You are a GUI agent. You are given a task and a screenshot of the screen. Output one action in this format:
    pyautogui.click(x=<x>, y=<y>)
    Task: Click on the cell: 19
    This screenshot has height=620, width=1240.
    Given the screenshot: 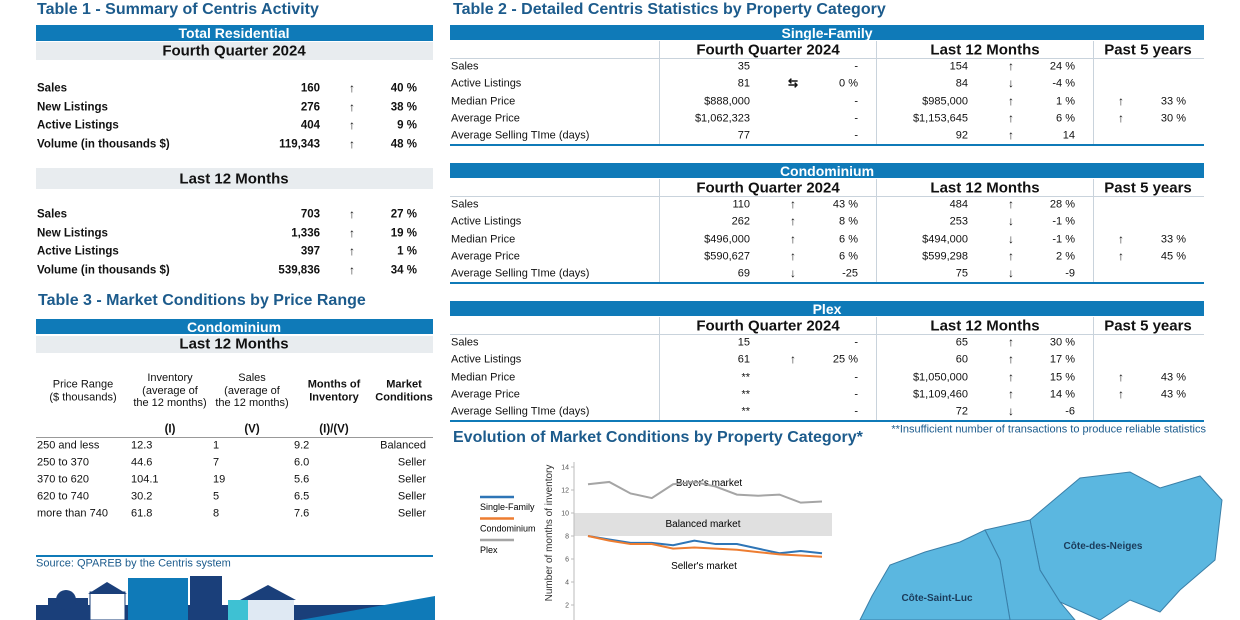 What is the action you would take?
    pyautogui.click(x=219, y=479)
    